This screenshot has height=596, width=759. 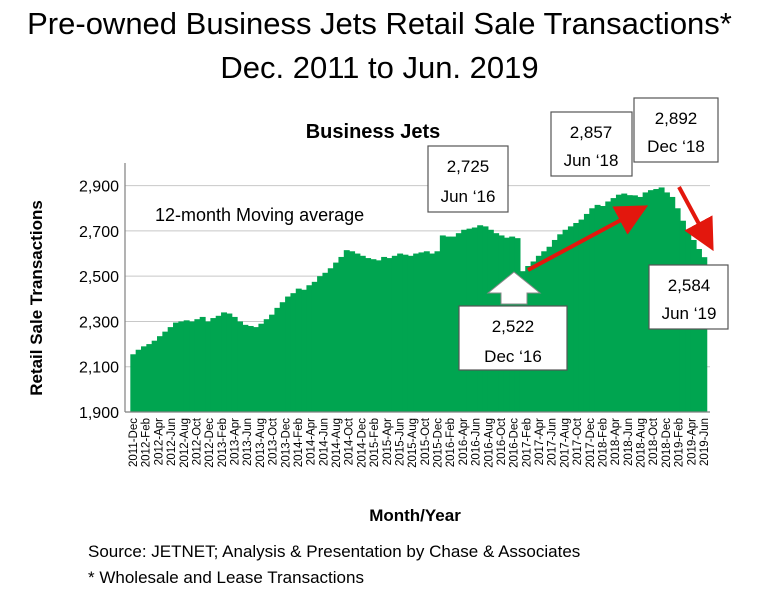 I want to click on x-tick-label: 2012-Aug, so click(x=185, y=443).